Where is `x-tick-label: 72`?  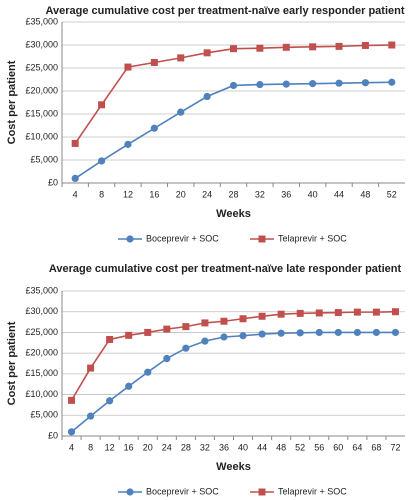 x-tick-label: 72 is located at coordinates (395, 447).